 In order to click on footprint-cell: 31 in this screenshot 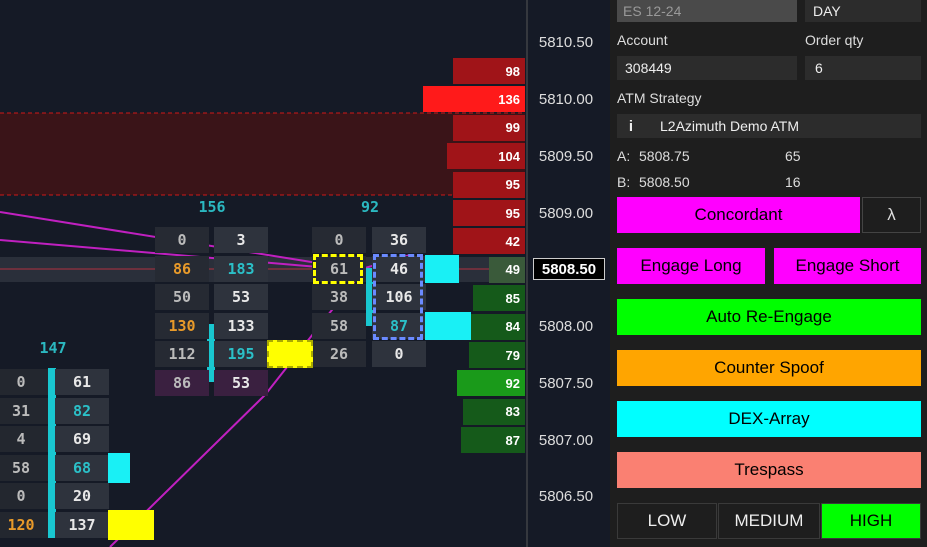, I will do `click(24, 410)`.